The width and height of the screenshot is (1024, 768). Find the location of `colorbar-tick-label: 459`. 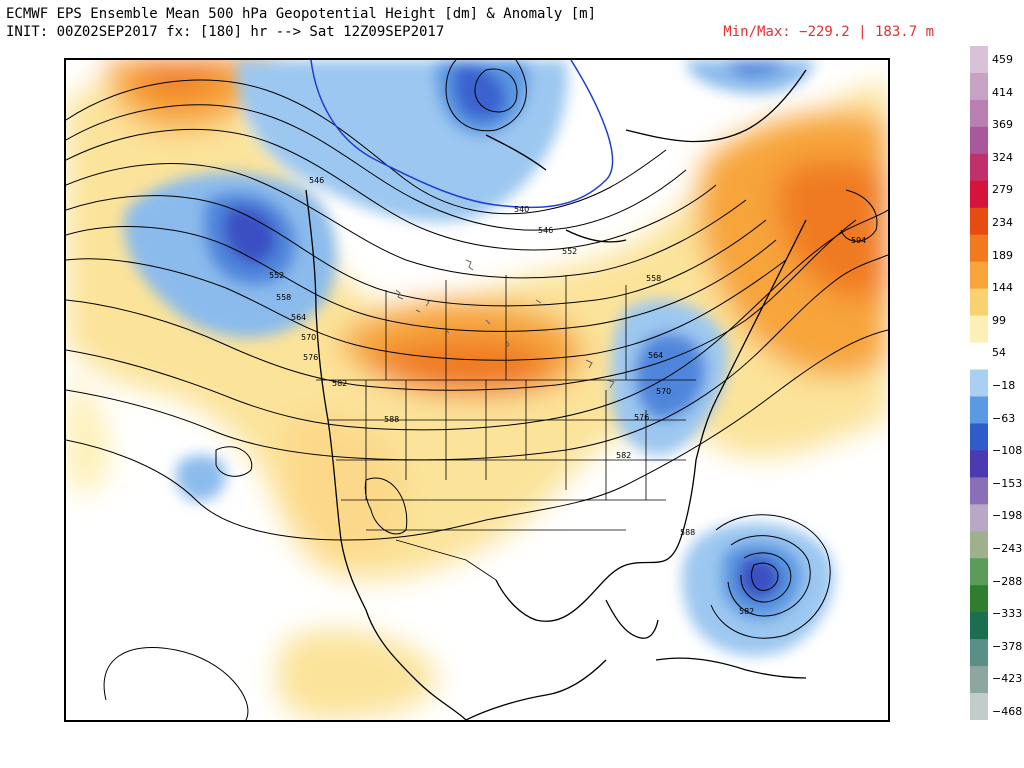

colorbar-tick-label: 459 is located at coordinates (1002, 59).